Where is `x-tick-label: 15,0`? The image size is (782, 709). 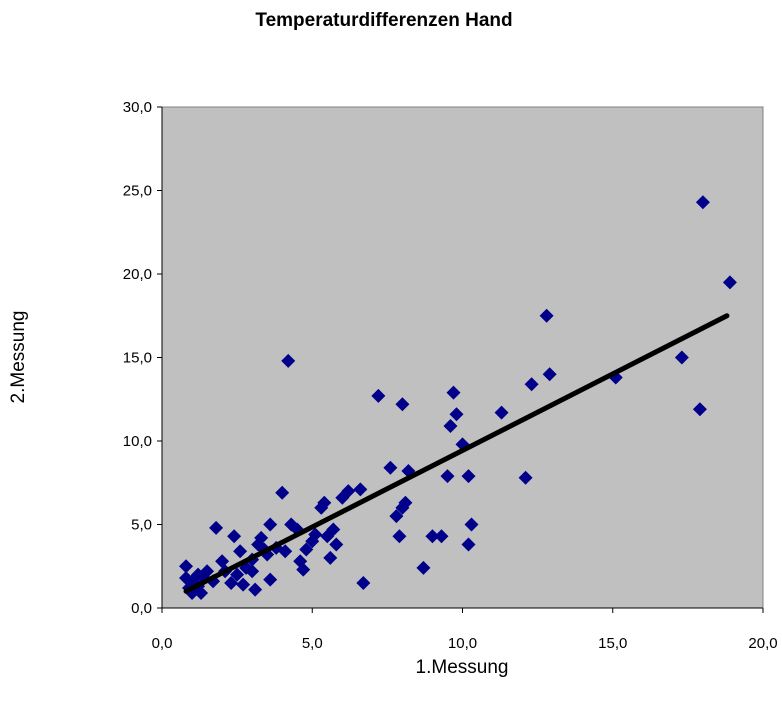 x-tick-label: 15,0 is located at coordinates (612, 643).